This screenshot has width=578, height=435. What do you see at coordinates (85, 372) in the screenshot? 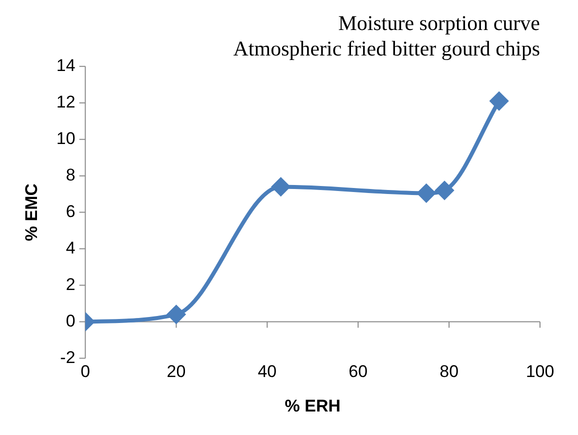
I see `x-tick-label: 0` at bounding box center [85, 372].